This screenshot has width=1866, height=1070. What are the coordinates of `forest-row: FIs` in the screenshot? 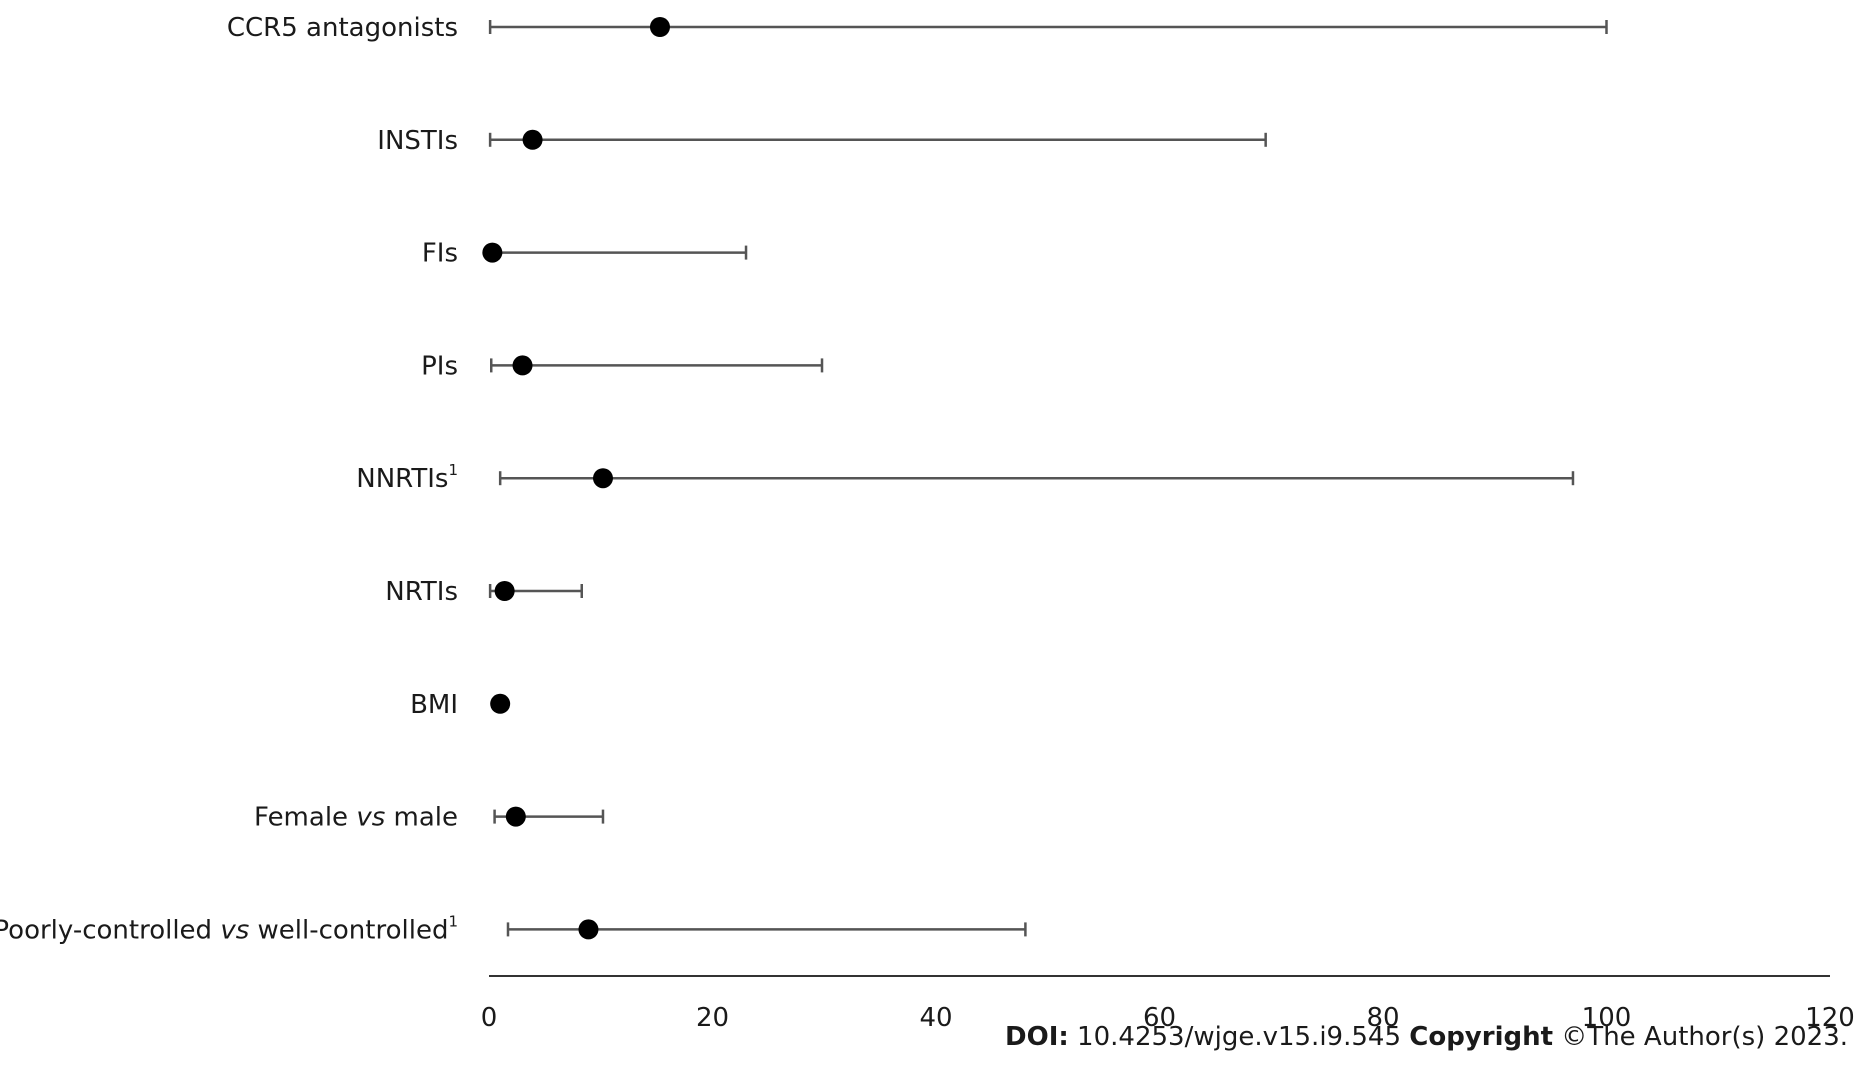 It's located at (585, 254).